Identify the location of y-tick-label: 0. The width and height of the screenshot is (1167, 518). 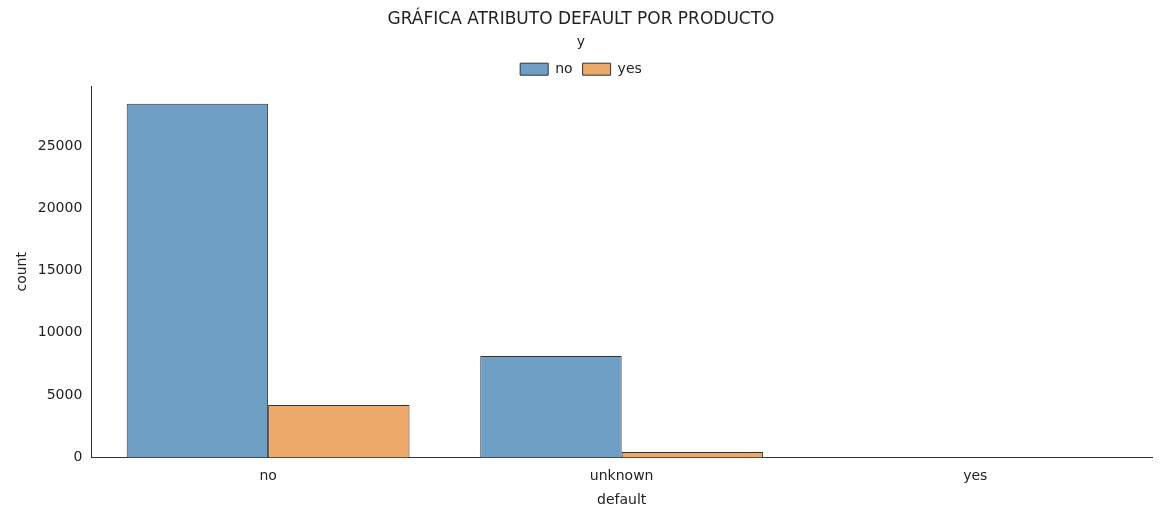
(78, 456).